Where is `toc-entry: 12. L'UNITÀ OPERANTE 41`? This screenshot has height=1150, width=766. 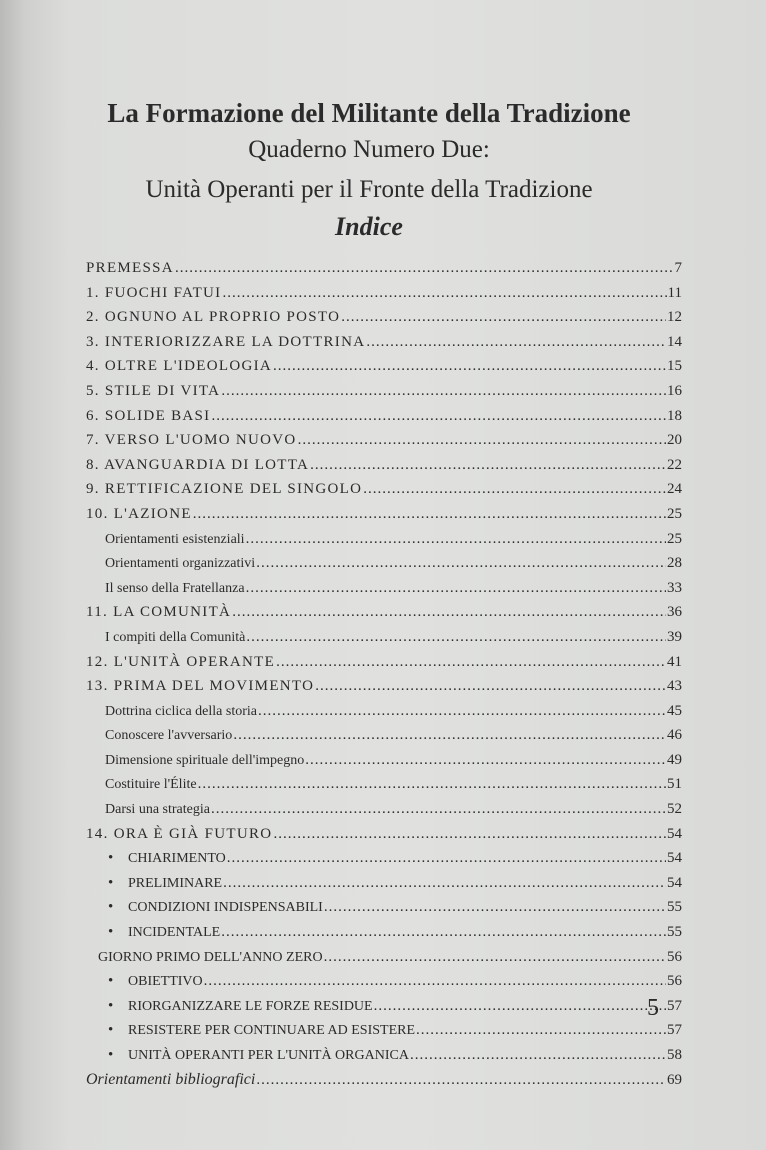 toc-entry: 12. L'UNITÀ OPERANTE 41 is located at coordinates (384, 662).